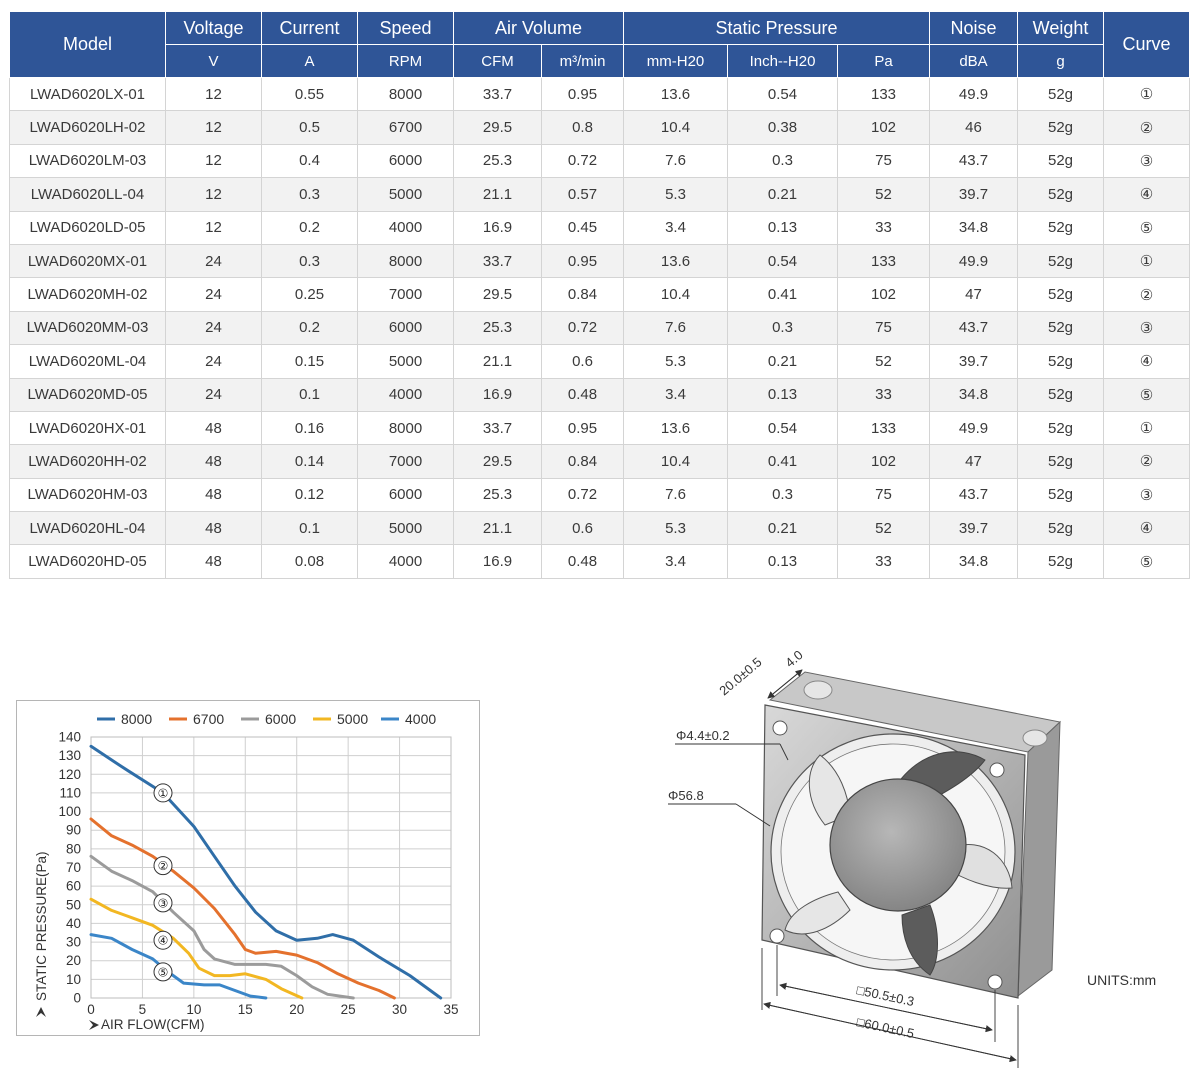 The image size is (1200, 1086). Describe the element at coordinates (213, 61) in the screenshot. I see `unit-voltage: V` at that location.